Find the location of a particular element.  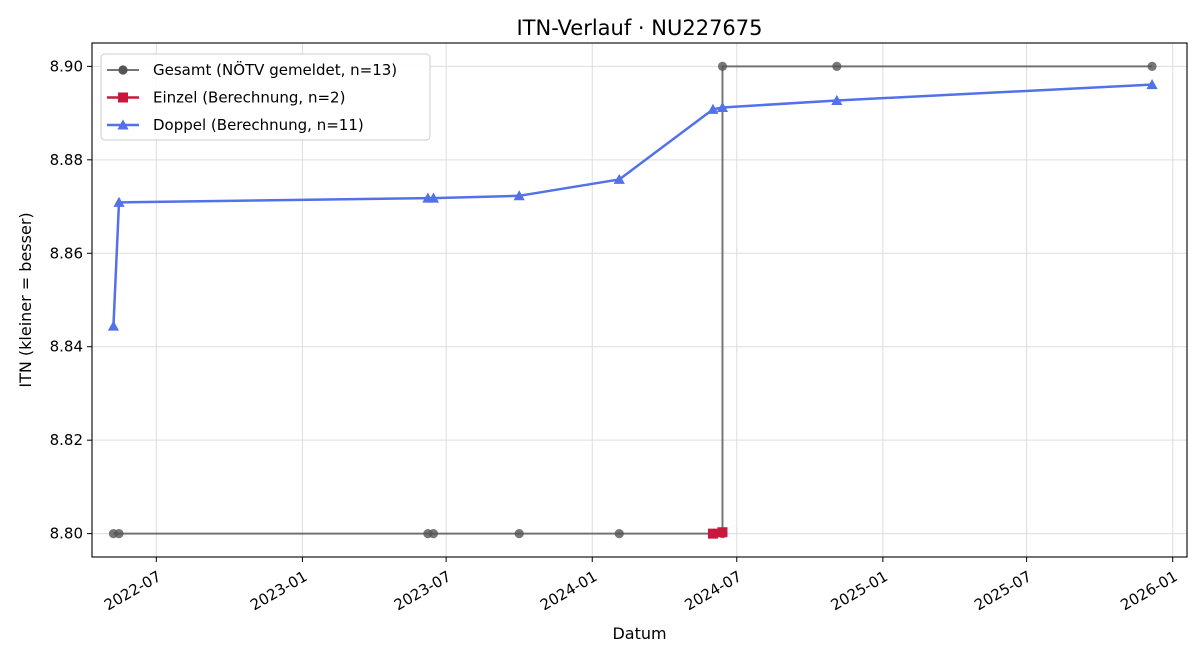

chart-title: ITN-Verlauf · NU227675 is located at coordinates (639, 28).